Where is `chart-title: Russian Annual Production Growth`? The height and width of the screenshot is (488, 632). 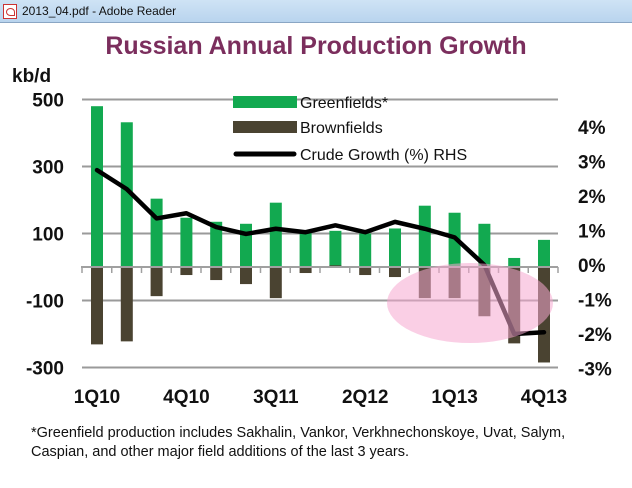 chart-title: Russian Annual Production Growth is located at coordinates (316, 46).